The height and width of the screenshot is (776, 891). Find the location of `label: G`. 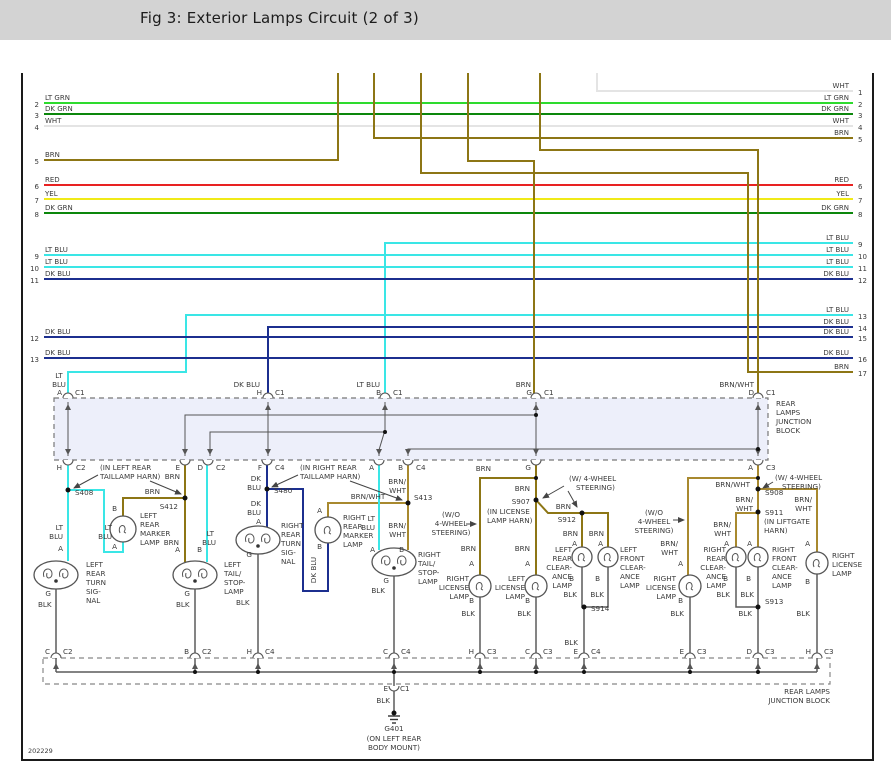

label: G is located at coordinates (529, 392).